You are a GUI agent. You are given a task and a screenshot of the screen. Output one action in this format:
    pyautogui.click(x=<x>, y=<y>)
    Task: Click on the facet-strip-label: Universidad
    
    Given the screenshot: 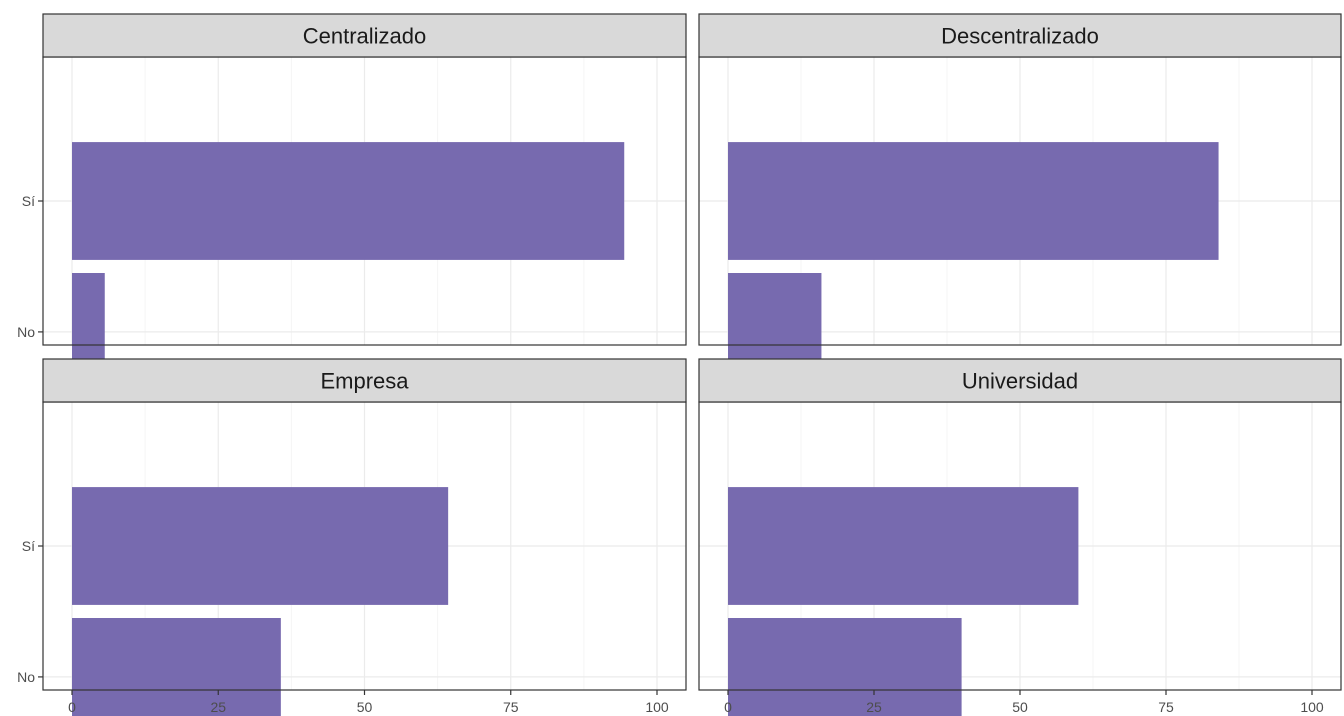 What is the action you would take?
    pyautogui.click(x=1020, y=381)
    